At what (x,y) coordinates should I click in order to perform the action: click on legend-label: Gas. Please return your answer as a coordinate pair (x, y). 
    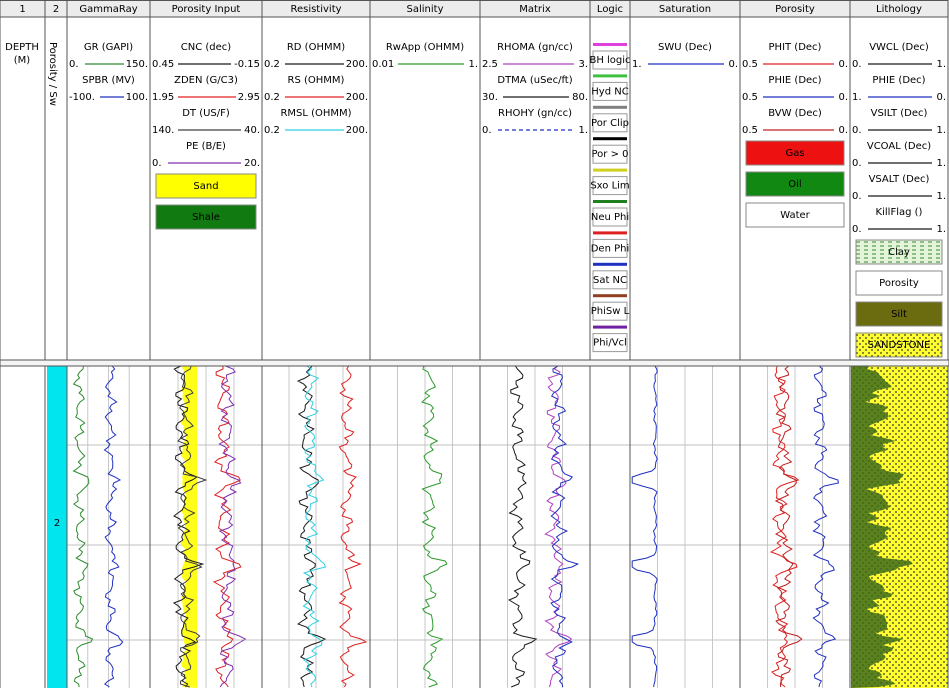
    Looking at the image, I should click on (794, 153).